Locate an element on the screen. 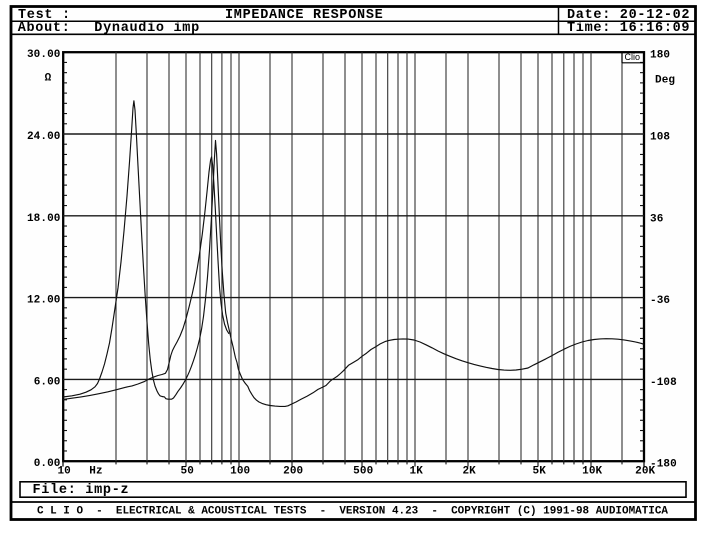 The width and height of the screenshot is (705, 535). svg-text: 180 is located at coordinates (660, 56).